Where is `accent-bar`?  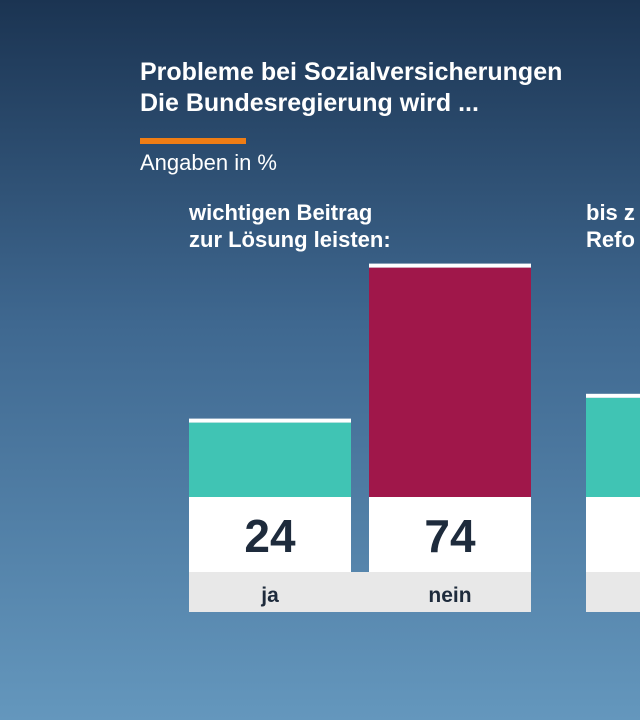 accent-bar is located at coordinates (193, 141).